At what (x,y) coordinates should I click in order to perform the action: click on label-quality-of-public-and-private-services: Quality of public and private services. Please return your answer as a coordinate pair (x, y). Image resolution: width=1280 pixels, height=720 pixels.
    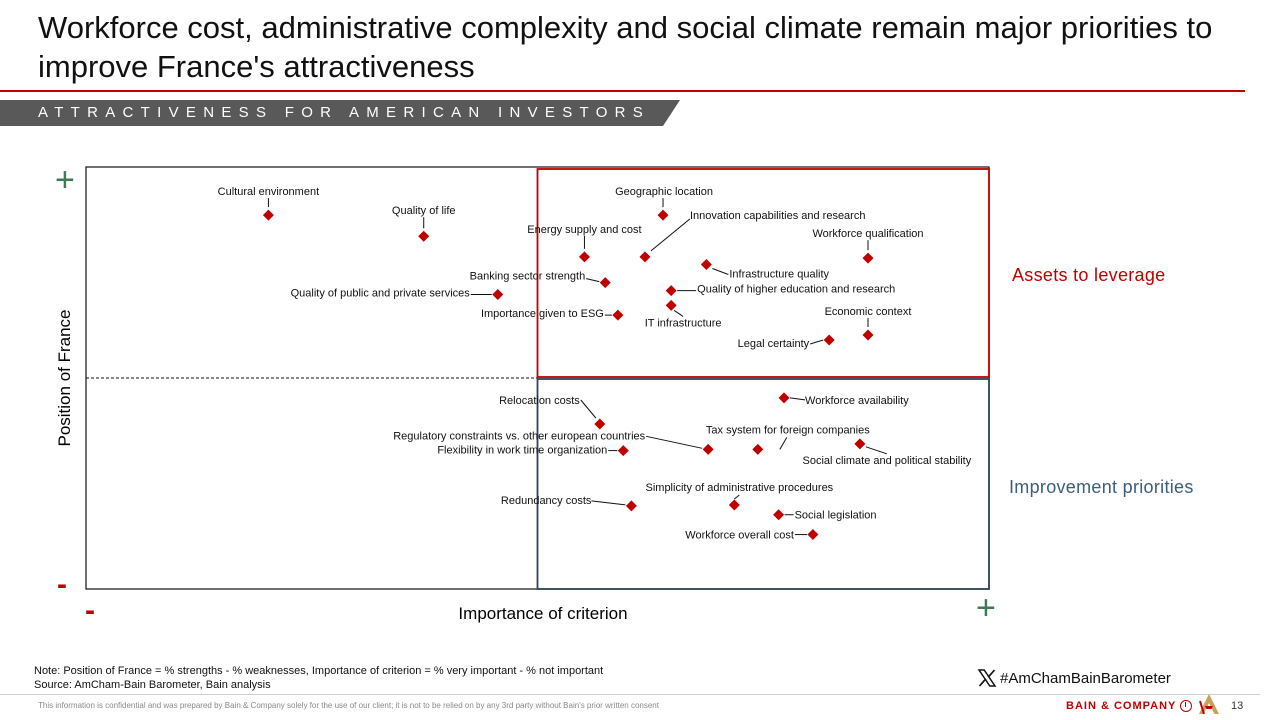
    Looking at the image, I should click on (381, 293).